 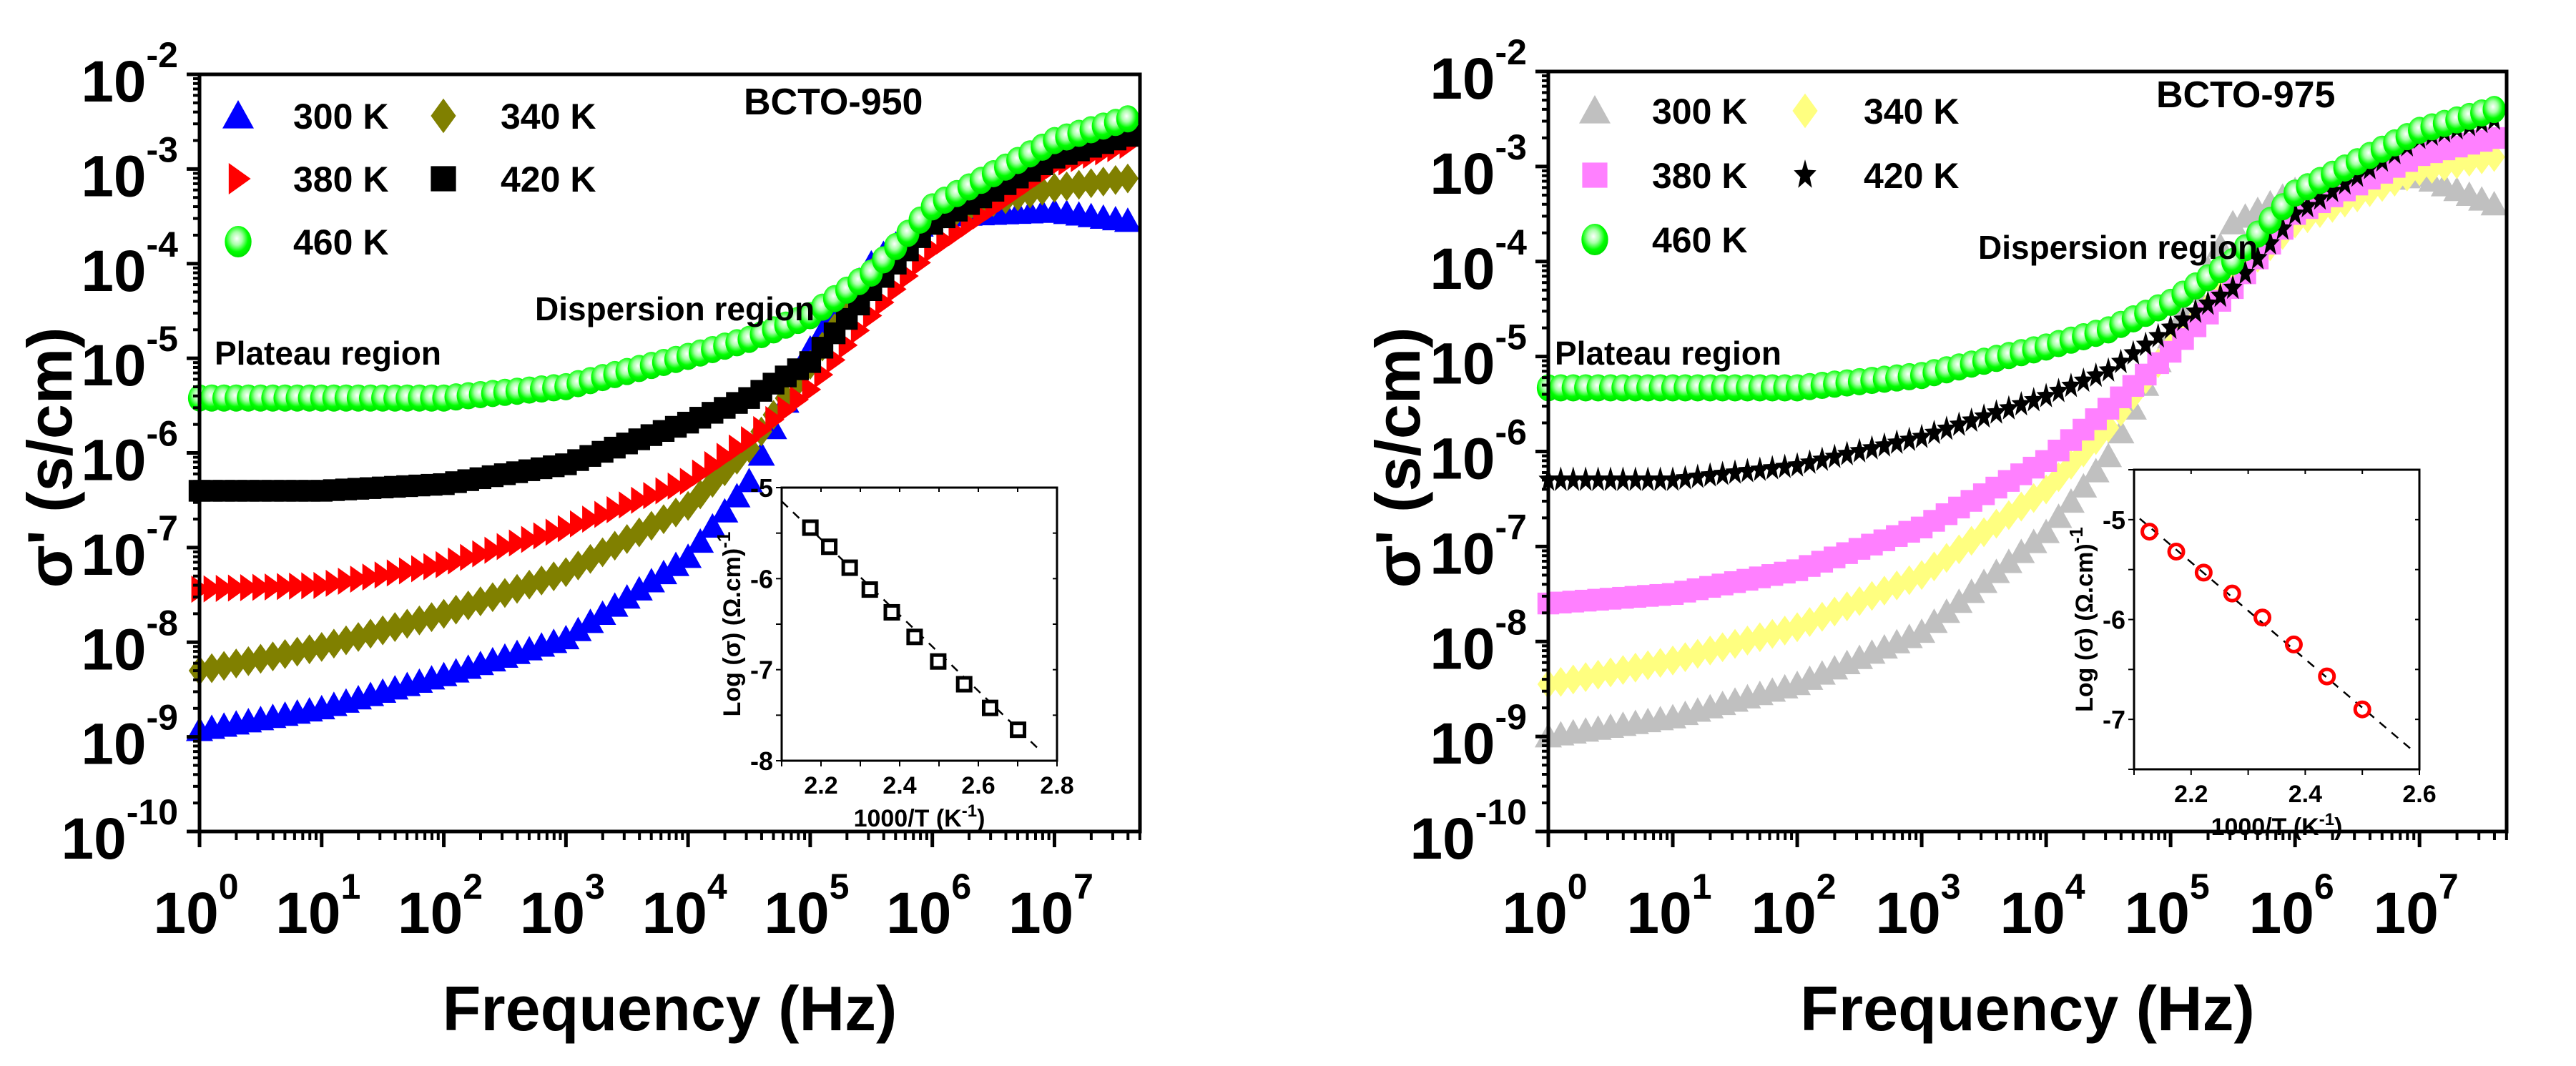 What do you see at coordinates (196, 906) in the screenshot?
I see `x-tick-label: 10⁰` at bounding box center [196, 906].